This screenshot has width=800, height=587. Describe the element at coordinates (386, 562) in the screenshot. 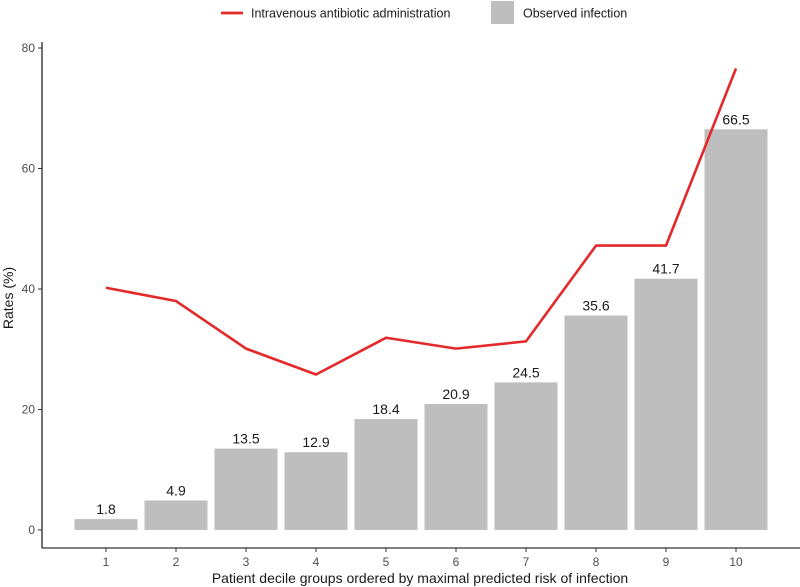

I see `x-tick-label: 5` at that location.